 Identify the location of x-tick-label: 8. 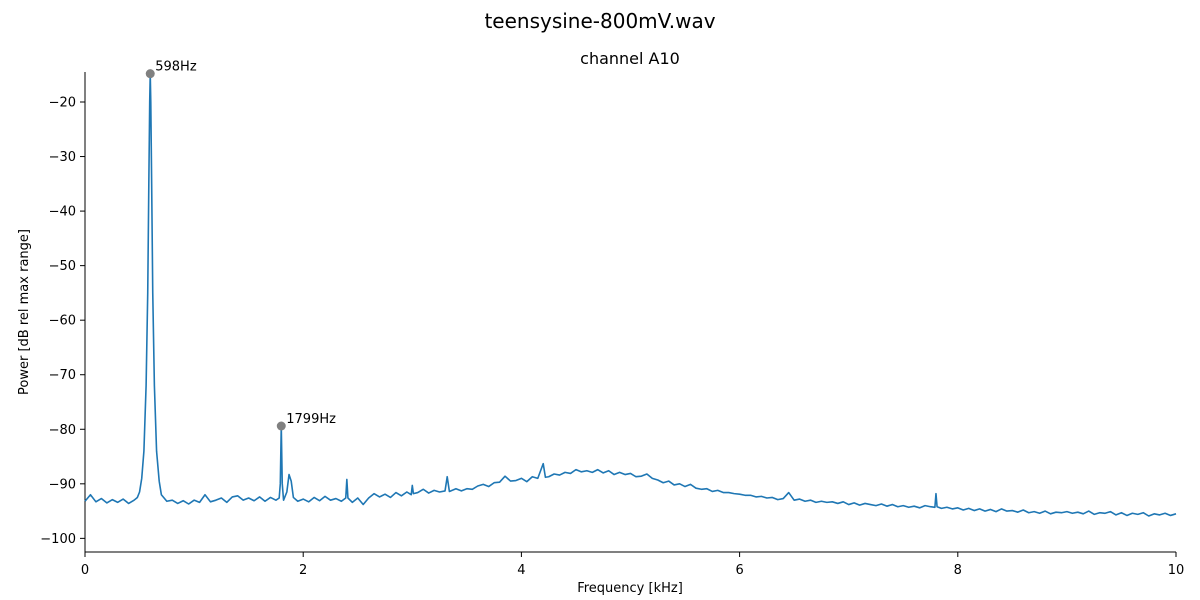
(958, 570).